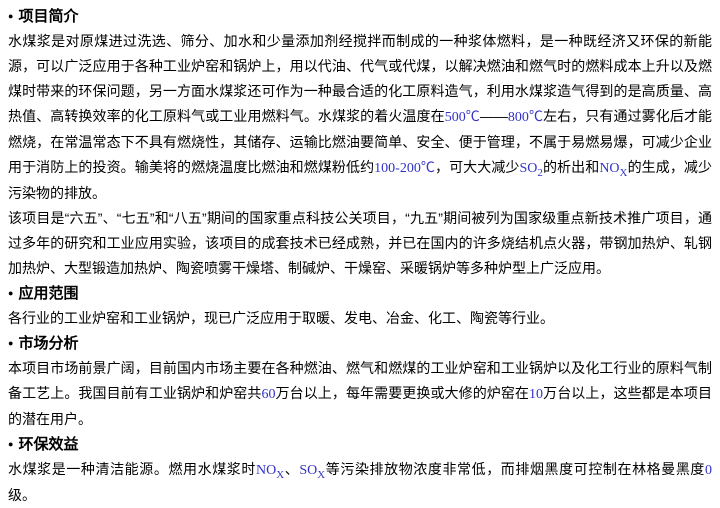 The width and height of the screenshot is (720, 508). Describe the element at coordinates (292, 469) in the screenshot. I see `text-segment: 、` at that location.